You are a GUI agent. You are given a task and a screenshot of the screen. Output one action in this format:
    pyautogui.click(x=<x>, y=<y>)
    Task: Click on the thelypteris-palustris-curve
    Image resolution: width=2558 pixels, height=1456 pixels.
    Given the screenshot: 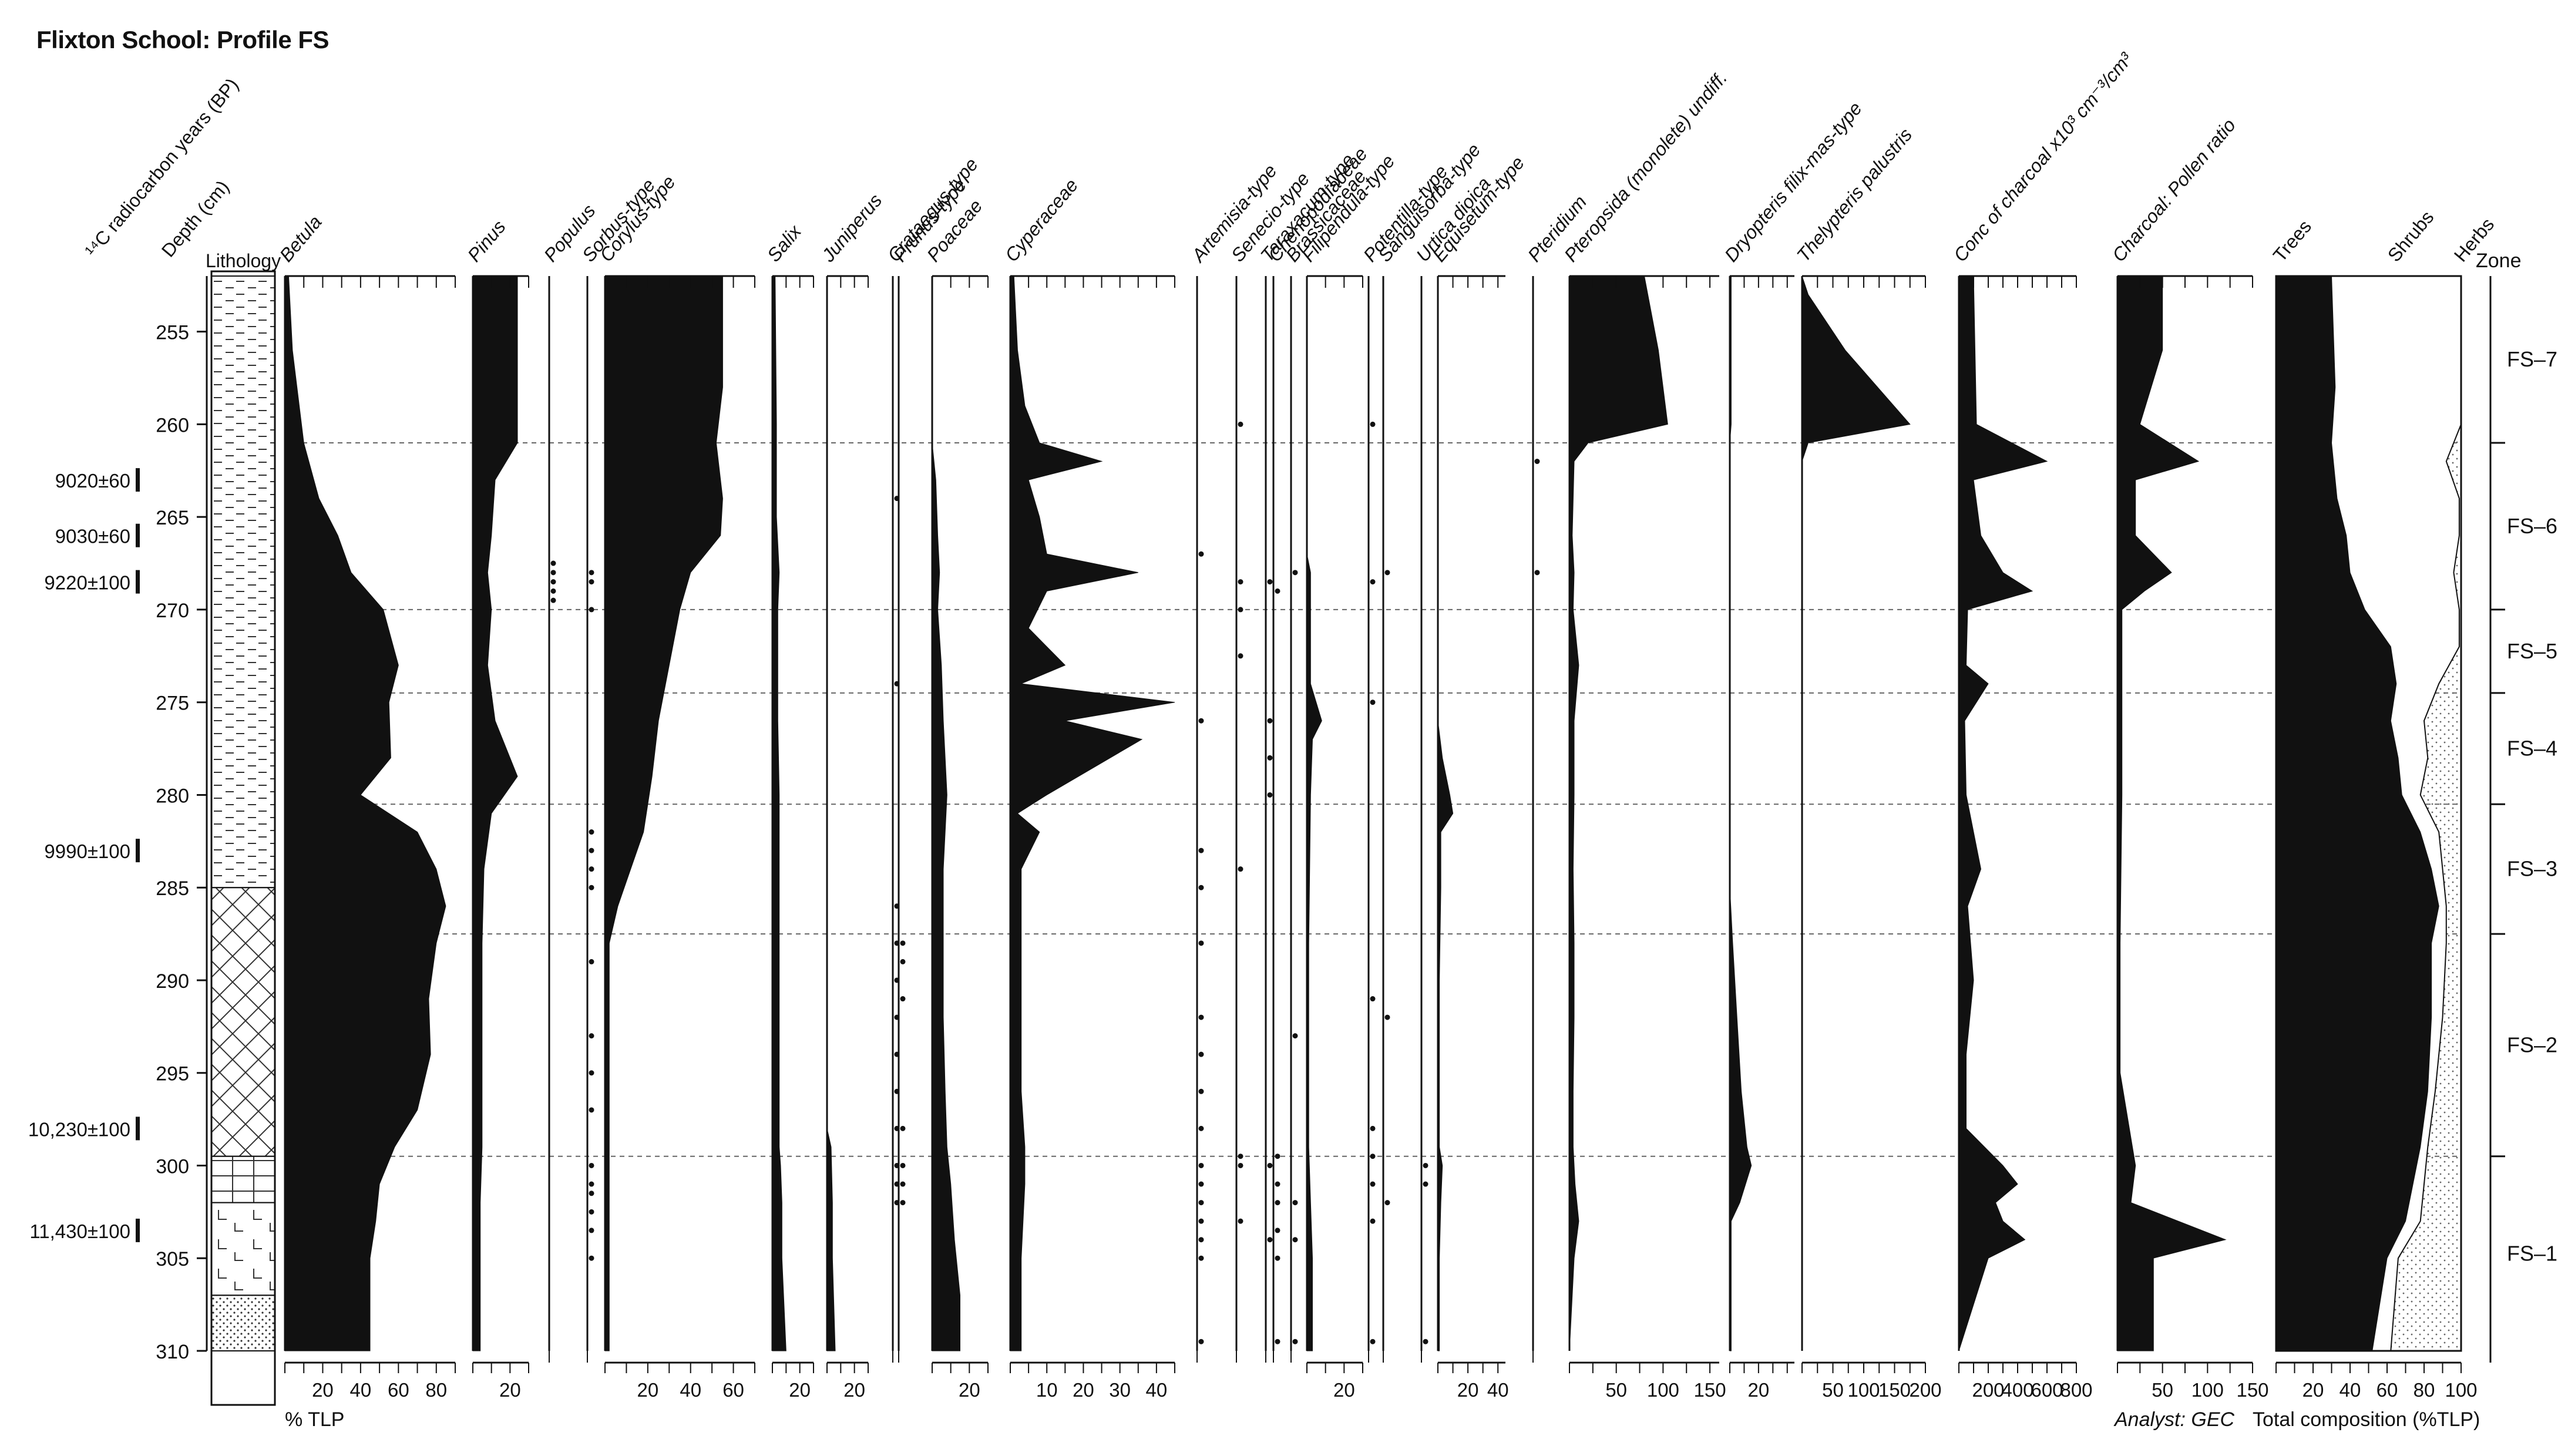 What is the action you would take?
    pyautogui.click(x=1856, y=813)
    